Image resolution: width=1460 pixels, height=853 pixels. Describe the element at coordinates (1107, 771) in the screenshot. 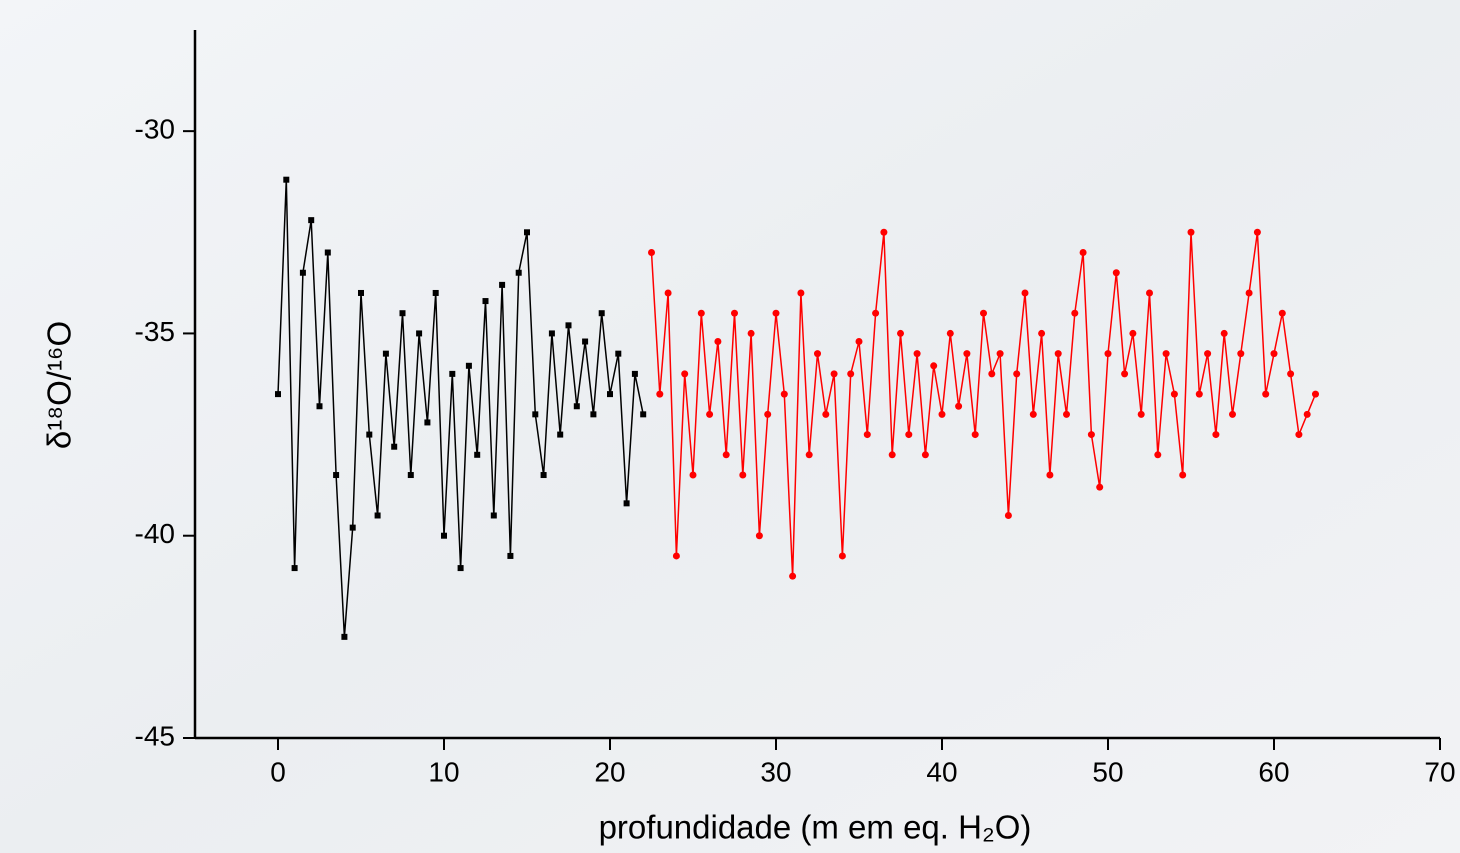

I see `x-tick-label: 50` at that location.